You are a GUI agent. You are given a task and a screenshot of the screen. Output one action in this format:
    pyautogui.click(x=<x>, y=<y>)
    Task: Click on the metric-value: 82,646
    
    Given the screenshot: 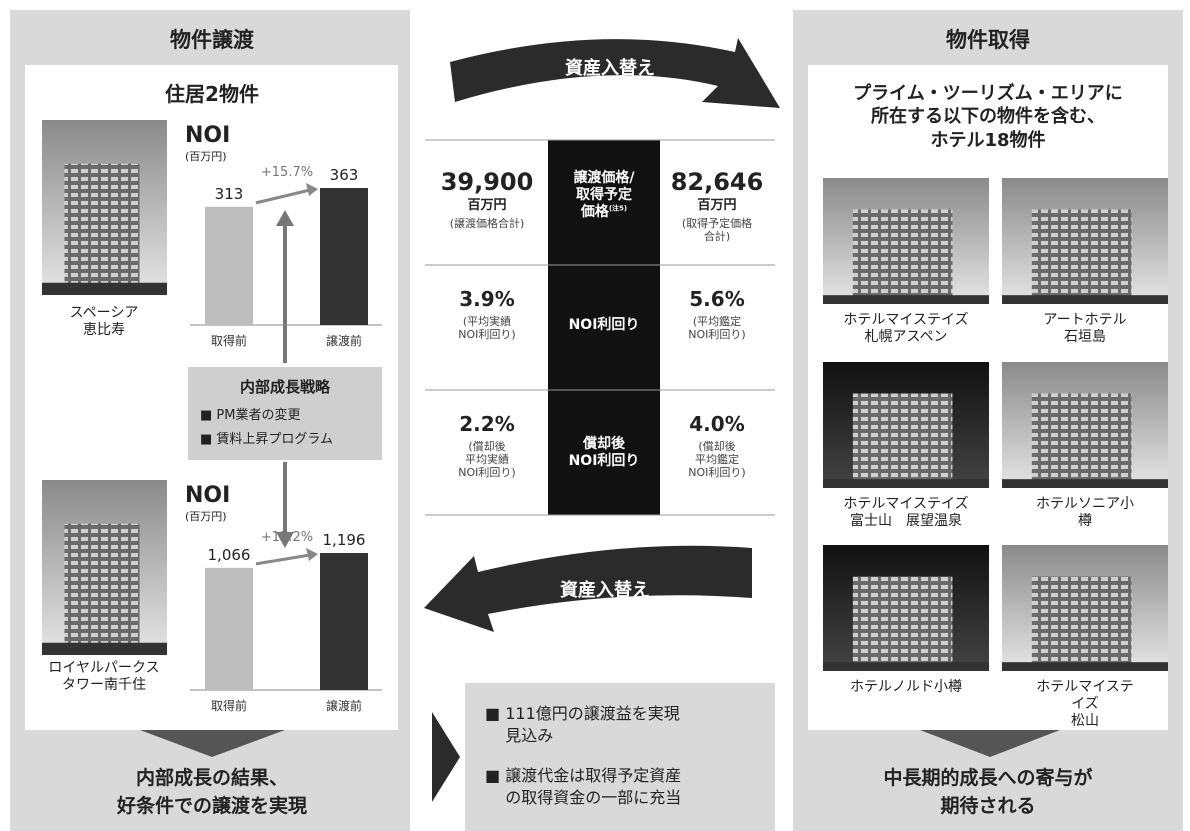 What is the action you would take?
    pyautogui.click(x=717, y=182)
    